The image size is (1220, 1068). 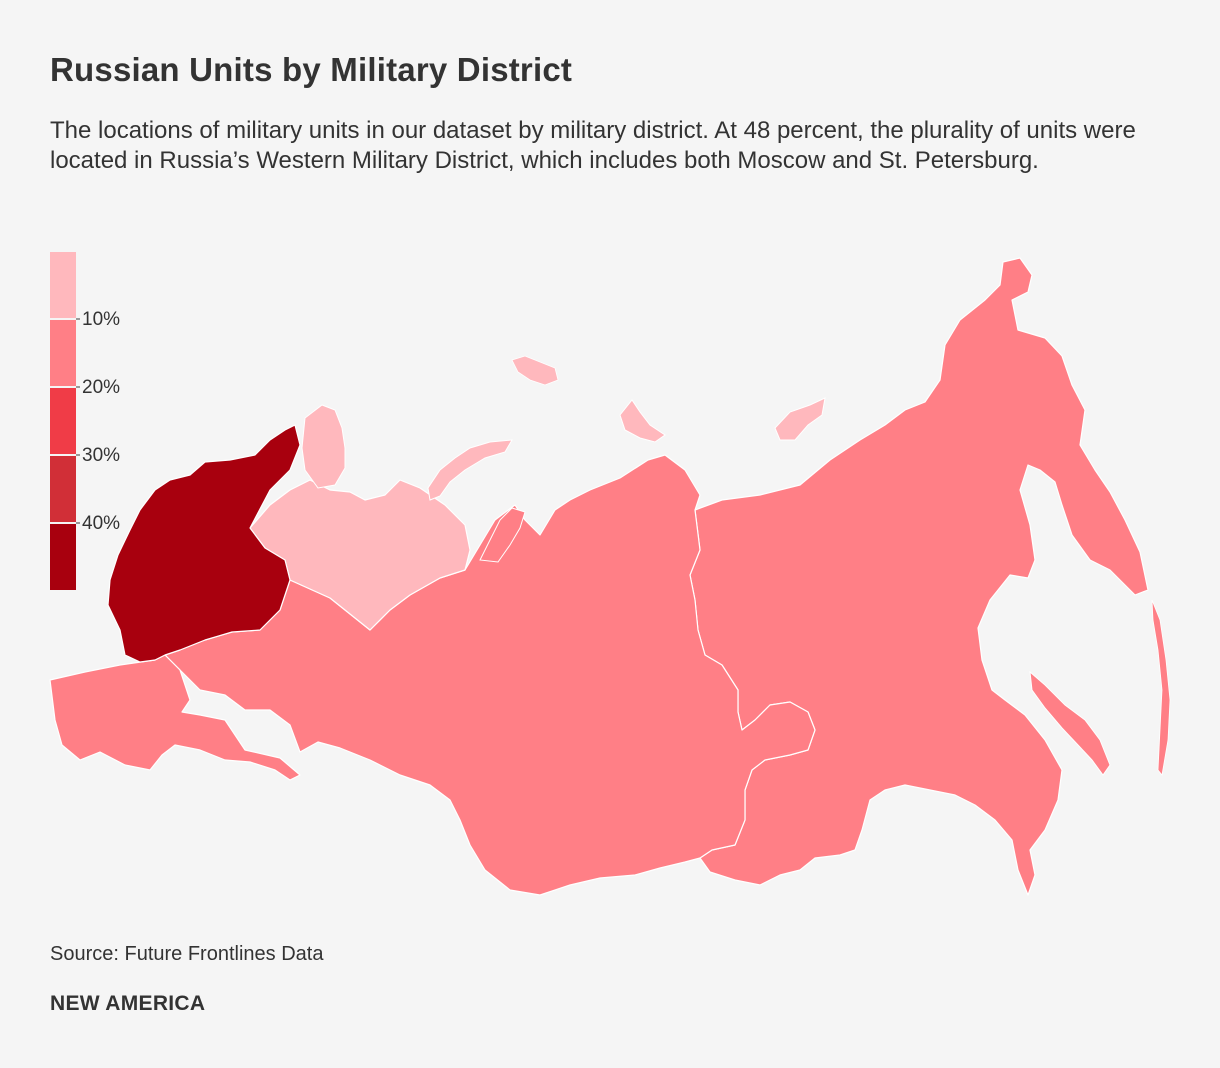 I want to click on district-northern-fleet-severnaya, so click(x=642, y=421).